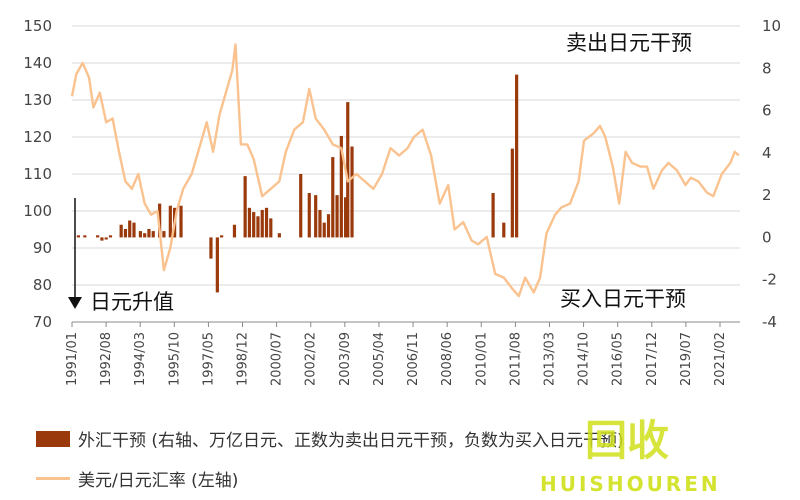 The width and height of the screenshot is (800, 500). Describe the element at coordinates (769, 280) in the screenshot. I see `right-tick-label: -2` at that location.